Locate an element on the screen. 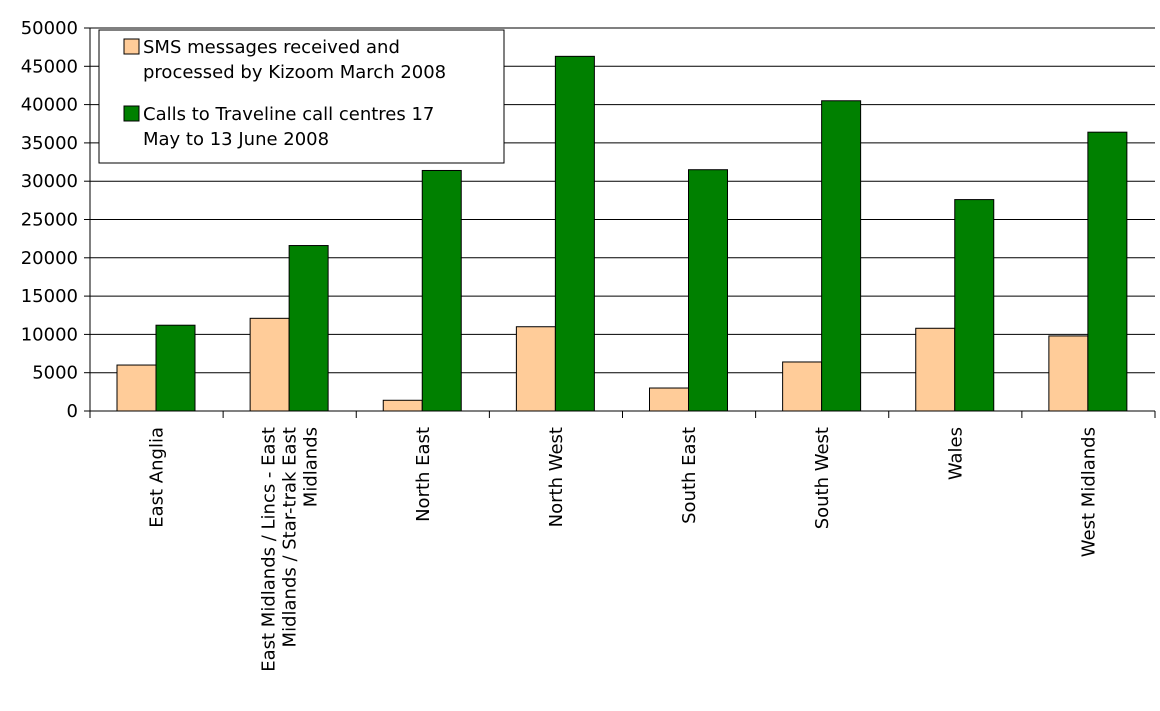 This screenshot has height=711, width=1160. y-tick-label: 20000 is located at coordinates (49, 258).